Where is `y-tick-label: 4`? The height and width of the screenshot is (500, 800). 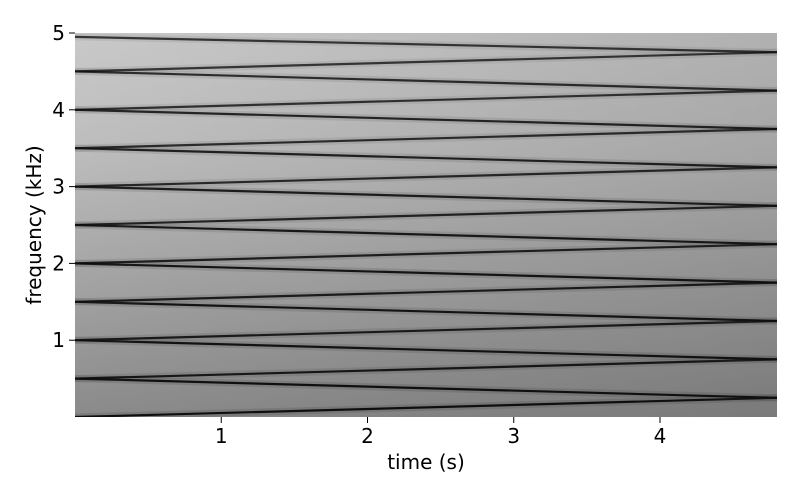 y-tick-label: 4 is located at coordinates (58, 110).